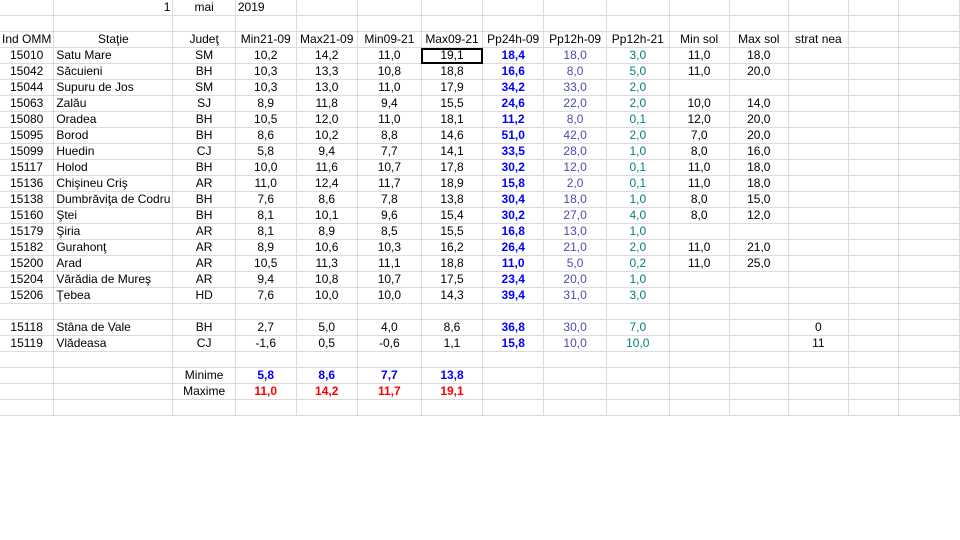 This screenshot has width=960, height=540. What do you see at coordinates (27, 119) in the screenshot?
I see `cell-ind-omm: 15080` at bounding box center [27, 119].